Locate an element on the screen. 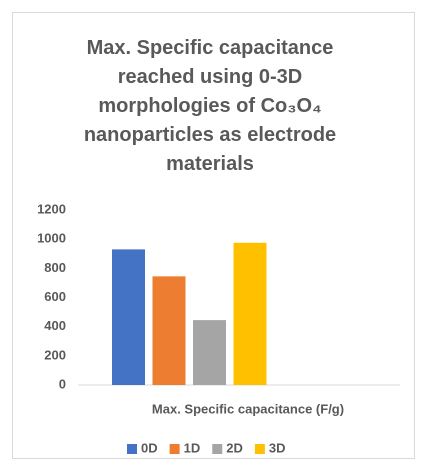 Image resolution: width=432 pixels, height=471 pixels. legend-label: 0D is located at coordinates (149, 447).